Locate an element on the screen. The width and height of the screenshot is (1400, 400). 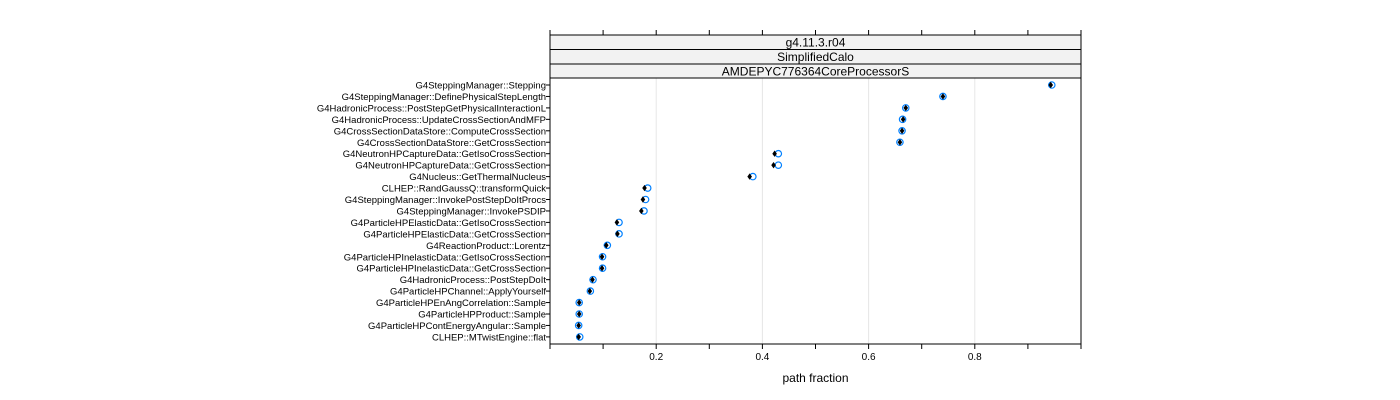
y-axis-ticks is located at coordinates (548, 211).